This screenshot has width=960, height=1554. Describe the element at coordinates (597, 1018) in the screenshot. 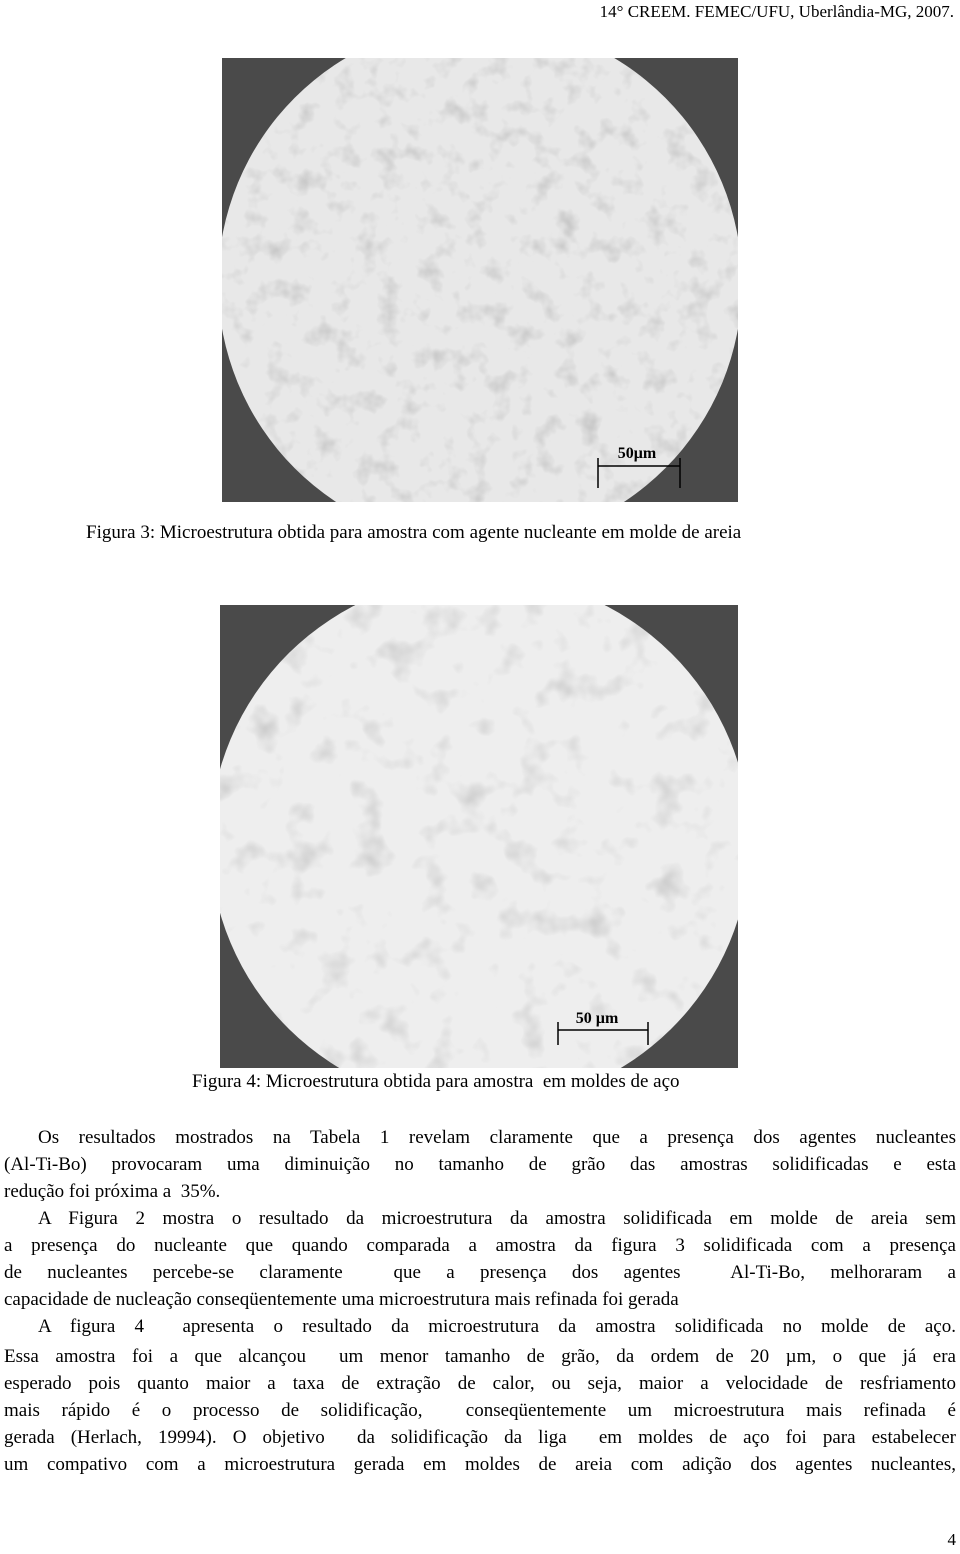

I see `scale-label: 50 µm` at that location.